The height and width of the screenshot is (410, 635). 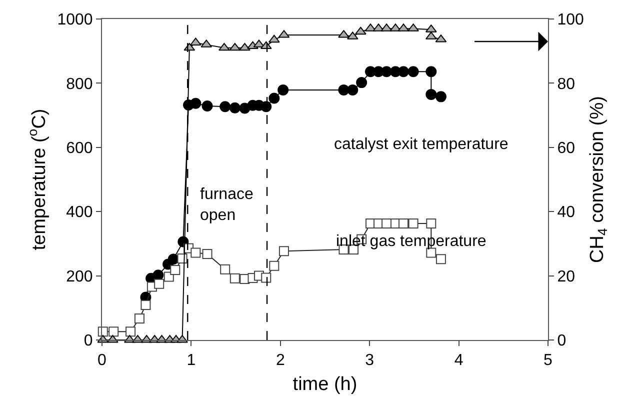 I want to click on y-tick-label: 400, so click(x=79, y=213).